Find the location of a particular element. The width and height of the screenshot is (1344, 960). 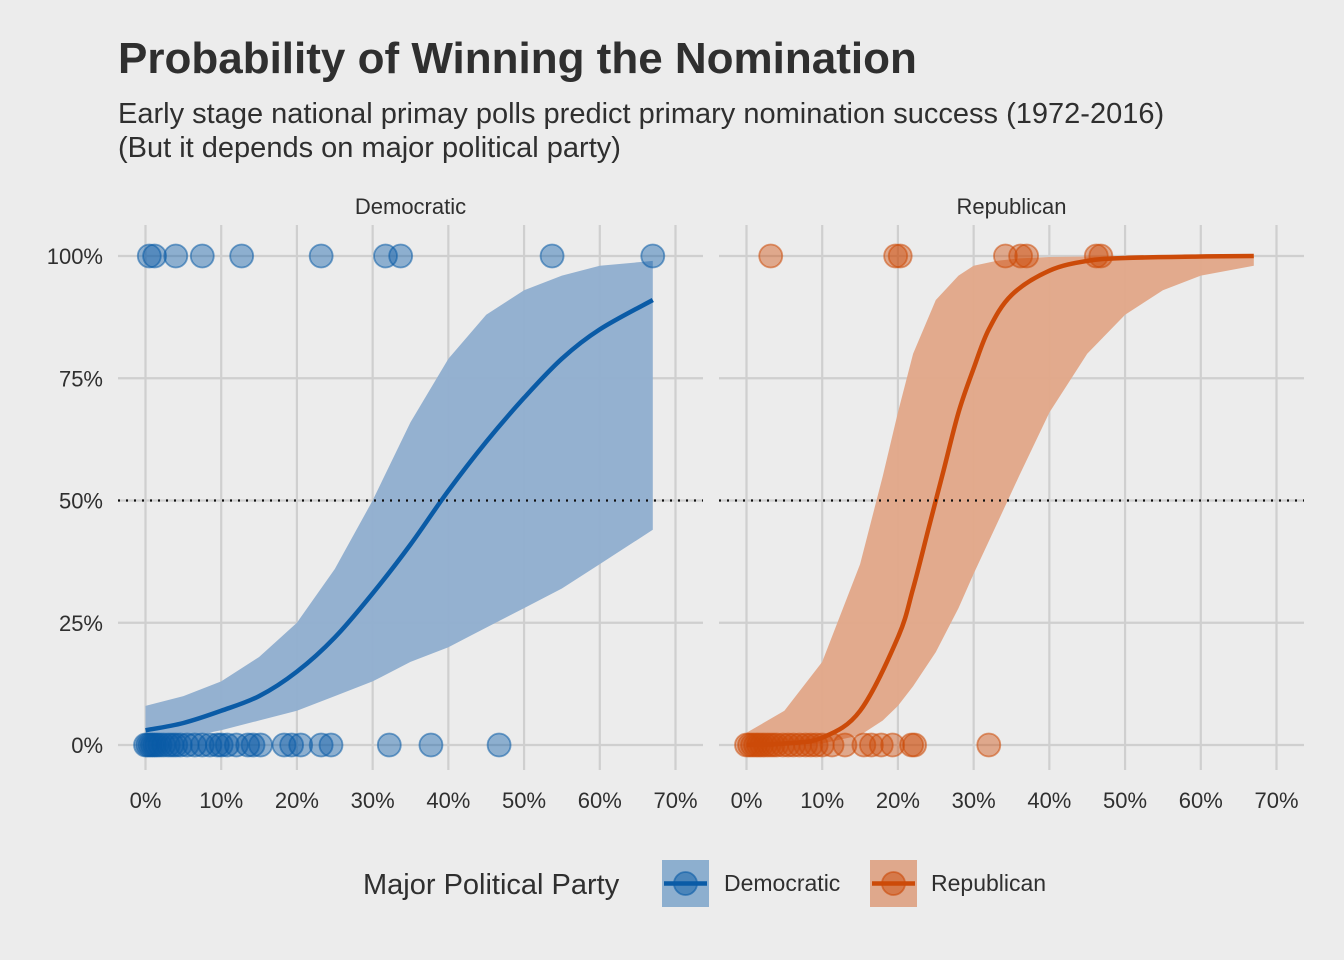

legend-label-democratic: Democratic is located at coordinates (782, 883).